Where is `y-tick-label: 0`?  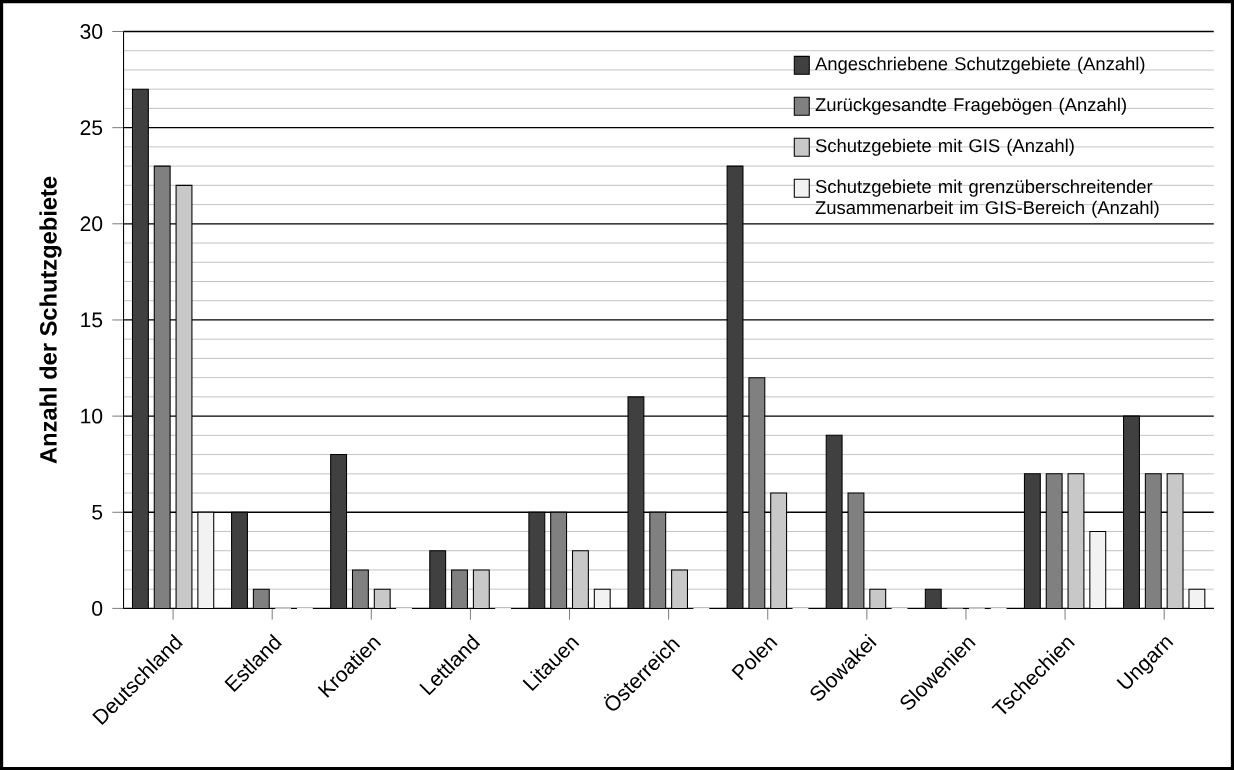
y-tick-label: 0 is located at coordinates (97, 608).